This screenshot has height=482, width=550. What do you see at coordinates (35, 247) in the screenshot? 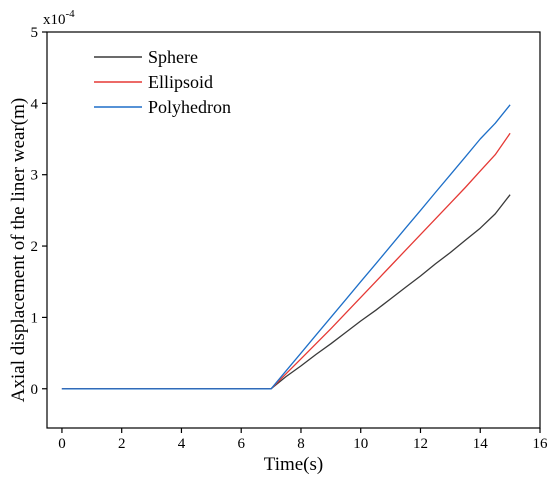
I see `y-tick-label: 2` at bounding box center [35, 247].